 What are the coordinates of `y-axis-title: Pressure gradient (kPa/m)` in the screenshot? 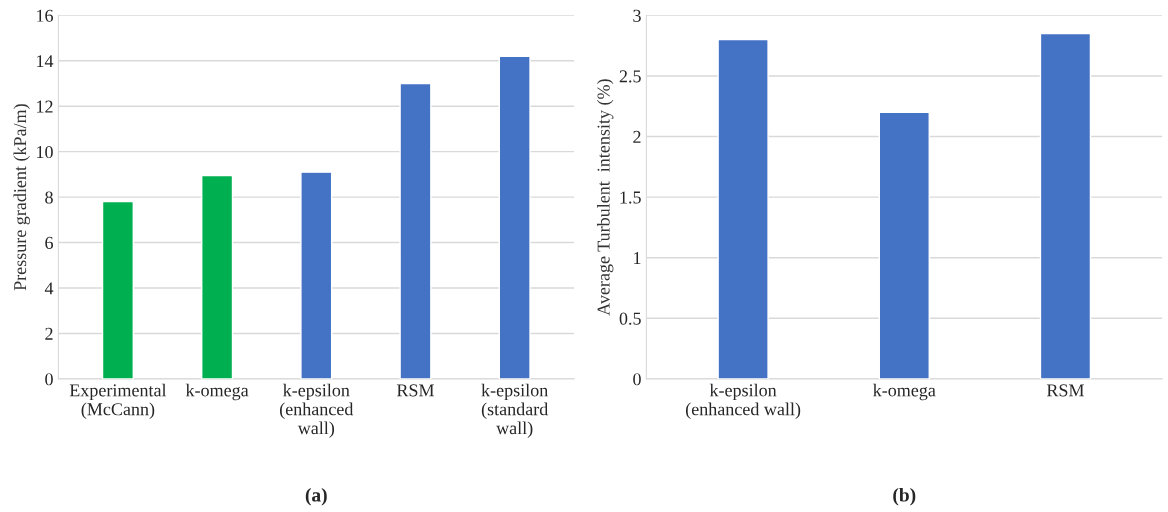 It's located at (21, 197).